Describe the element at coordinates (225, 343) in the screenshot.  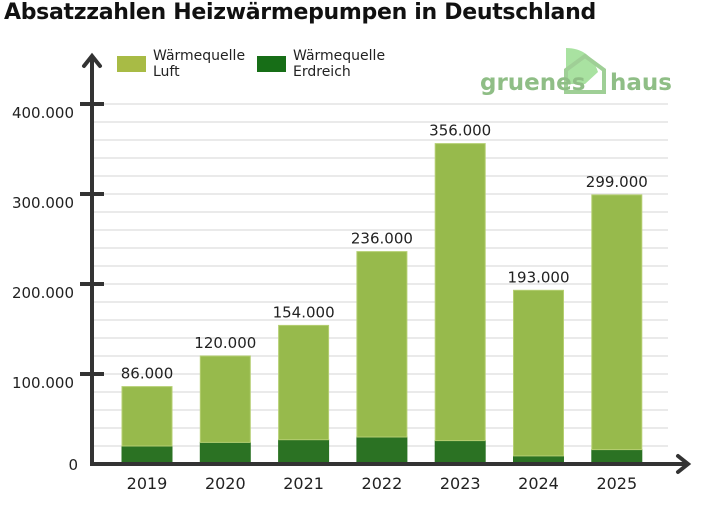
I see `total-label: 120.000` at that location.